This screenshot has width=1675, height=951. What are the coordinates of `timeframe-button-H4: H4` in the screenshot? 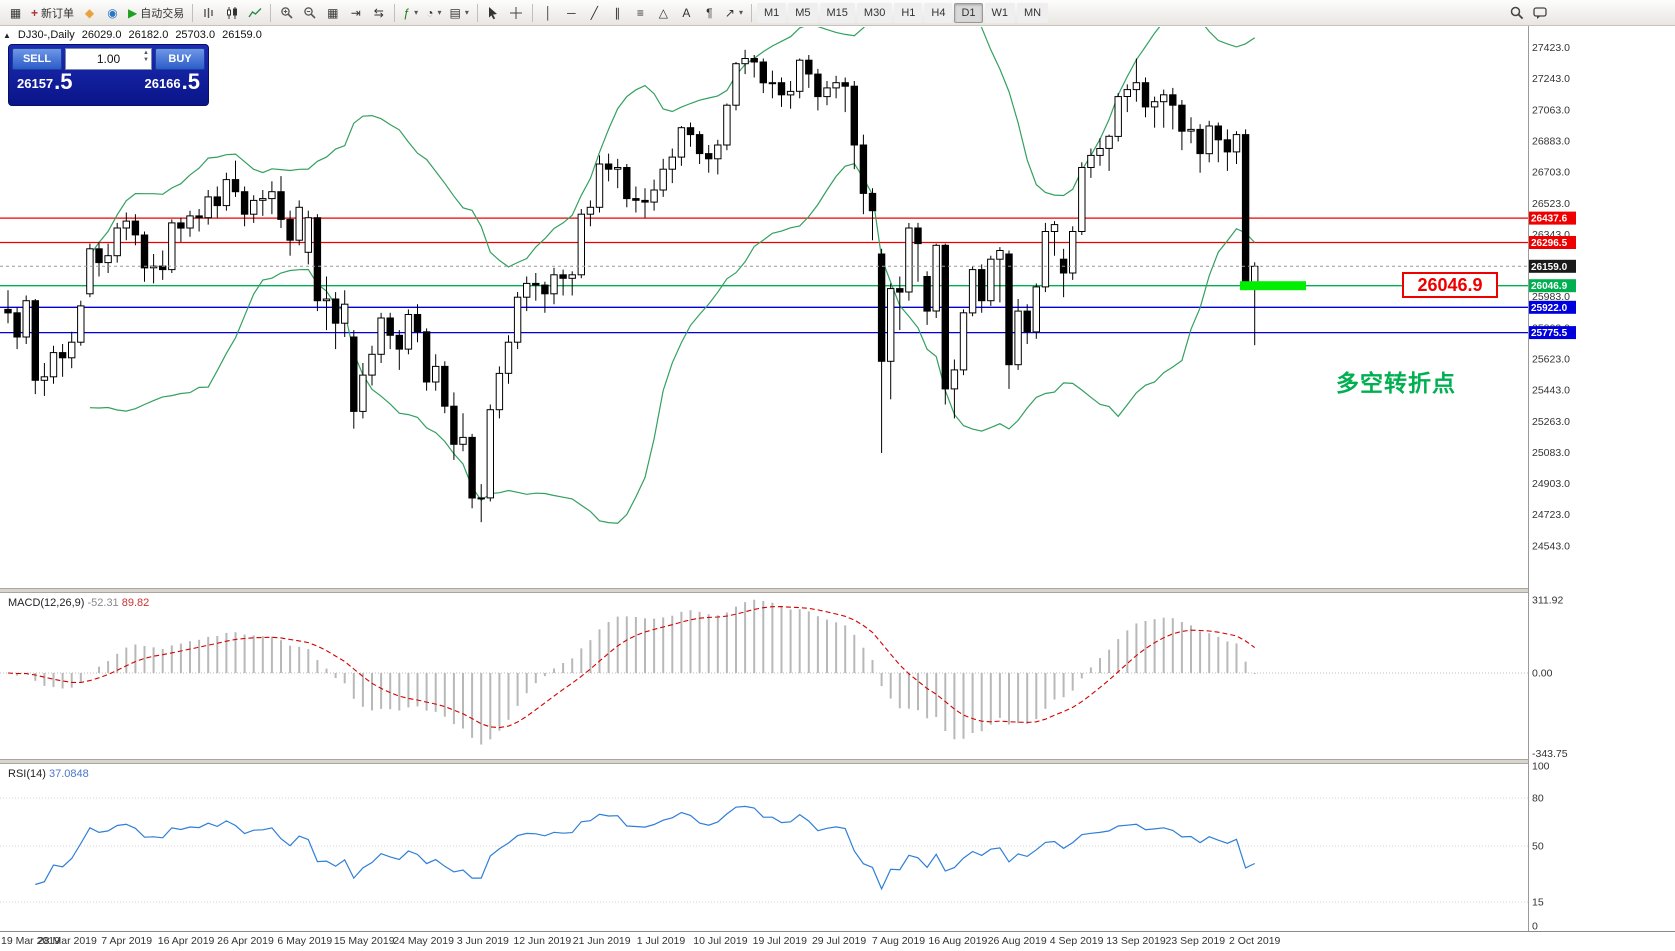 It's located at (938, 12).